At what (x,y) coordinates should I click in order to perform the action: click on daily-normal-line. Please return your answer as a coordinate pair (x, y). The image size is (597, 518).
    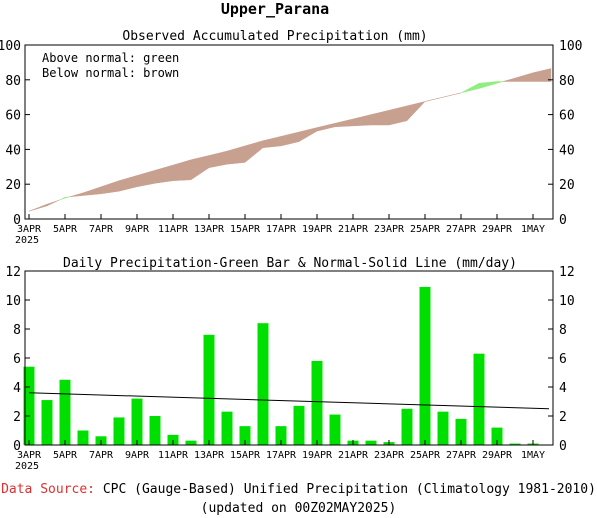
    Looking at the image, I should click on (289, 401).